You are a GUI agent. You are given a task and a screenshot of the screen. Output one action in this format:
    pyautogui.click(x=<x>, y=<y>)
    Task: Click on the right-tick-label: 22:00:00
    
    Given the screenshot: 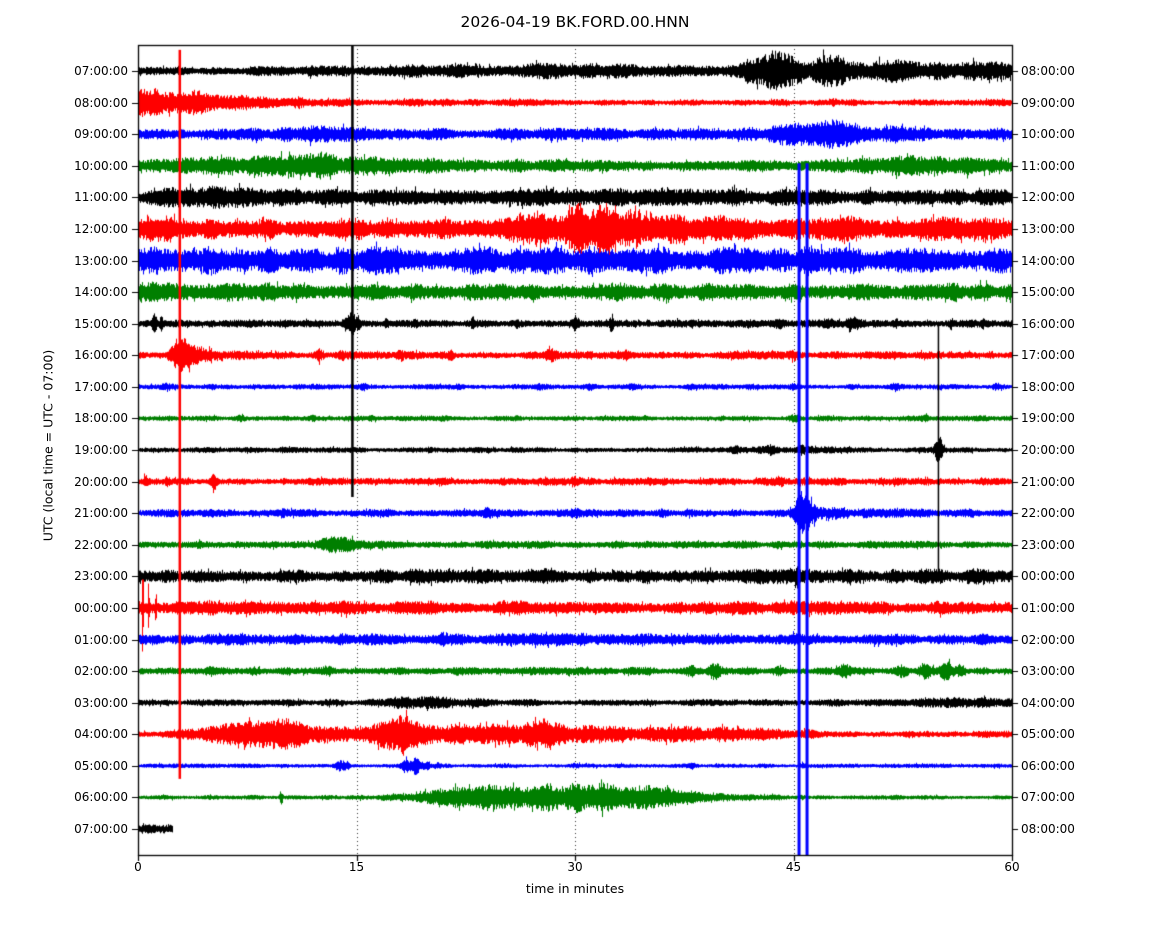 What is the action you would take?
    pyautogui.click(x=1048, y=513)
    